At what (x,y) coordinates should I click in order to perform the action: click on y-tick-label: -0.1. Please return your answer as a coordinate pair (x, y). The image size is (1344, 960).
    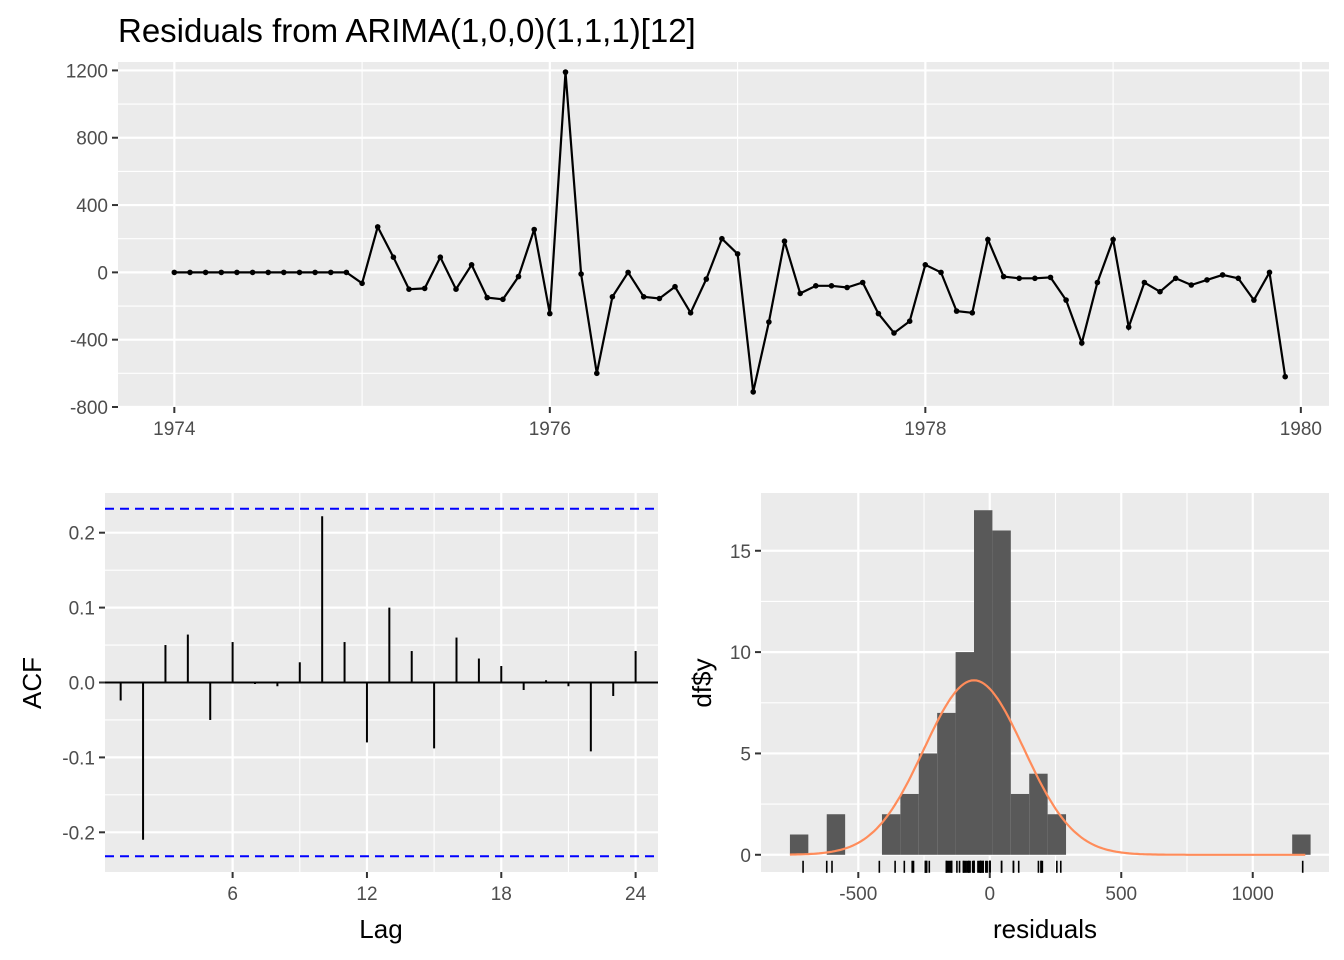
    Looking at the image, I should click on (78, 758).